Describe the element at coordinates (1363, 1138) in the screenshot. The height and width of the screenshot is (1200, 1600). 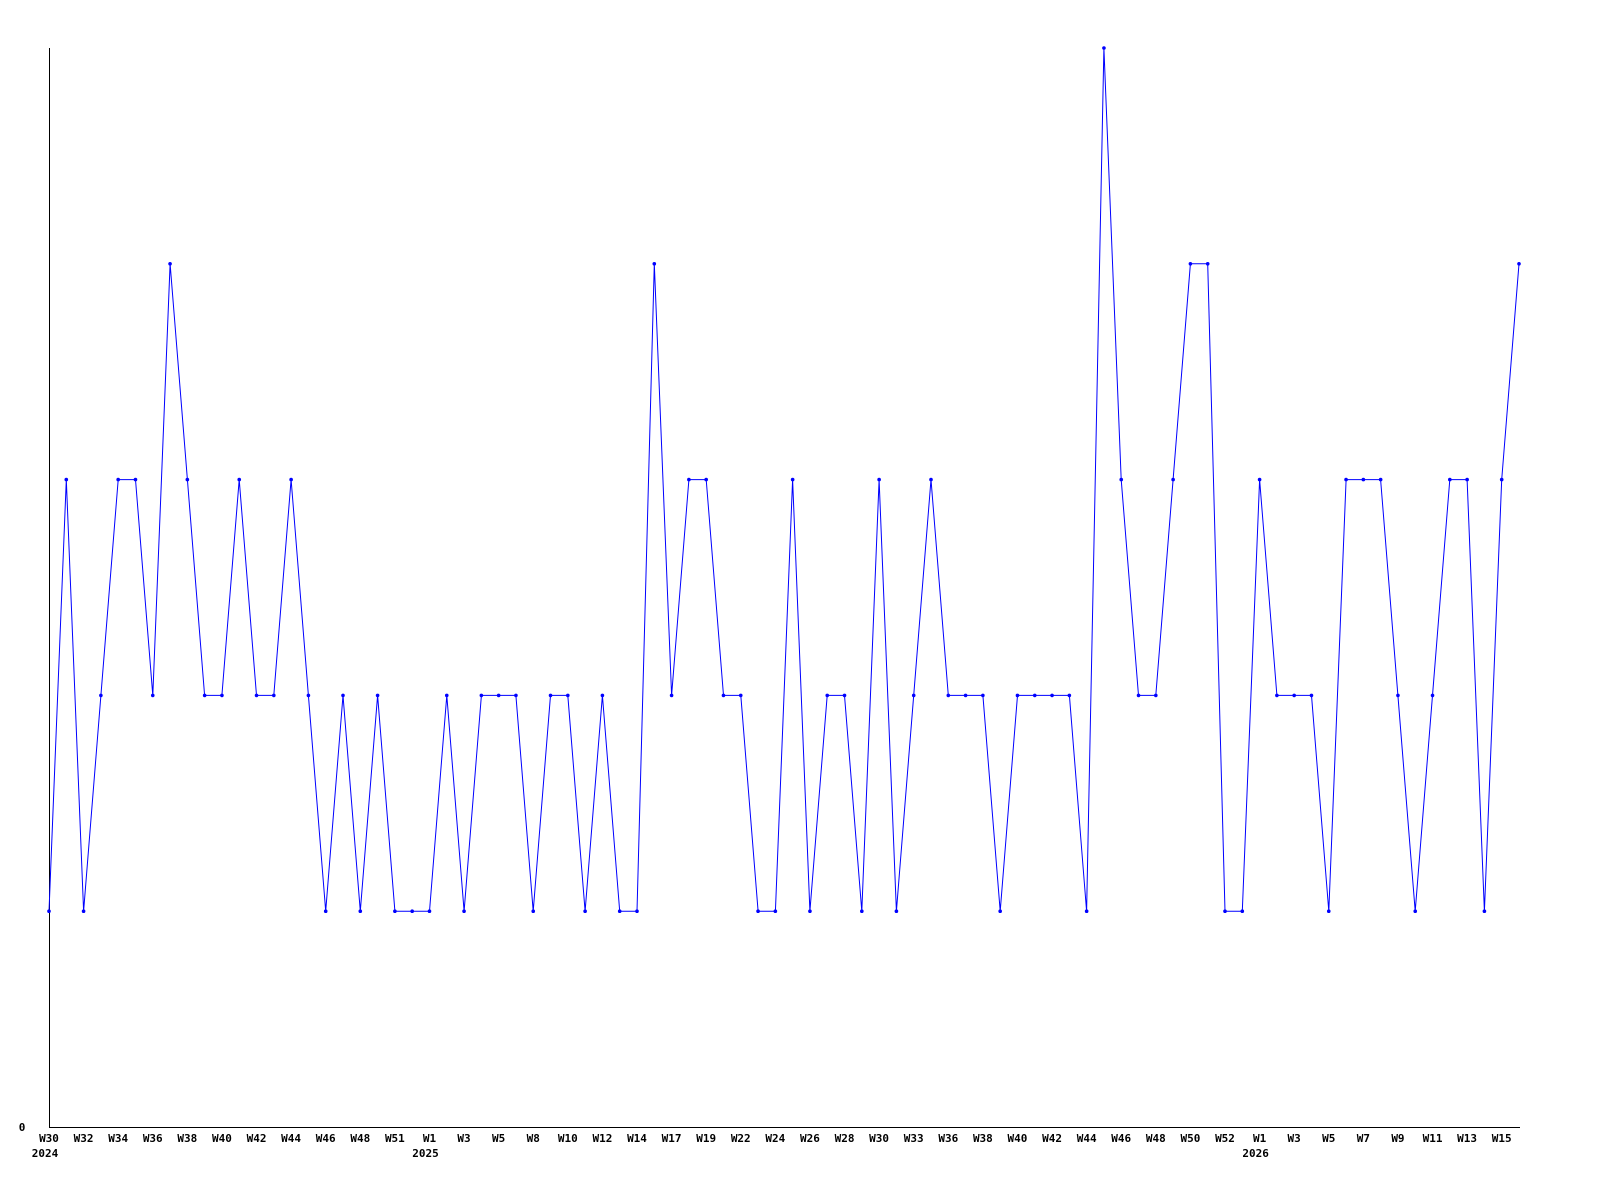
I see `x-tick-label: W7` at that location.